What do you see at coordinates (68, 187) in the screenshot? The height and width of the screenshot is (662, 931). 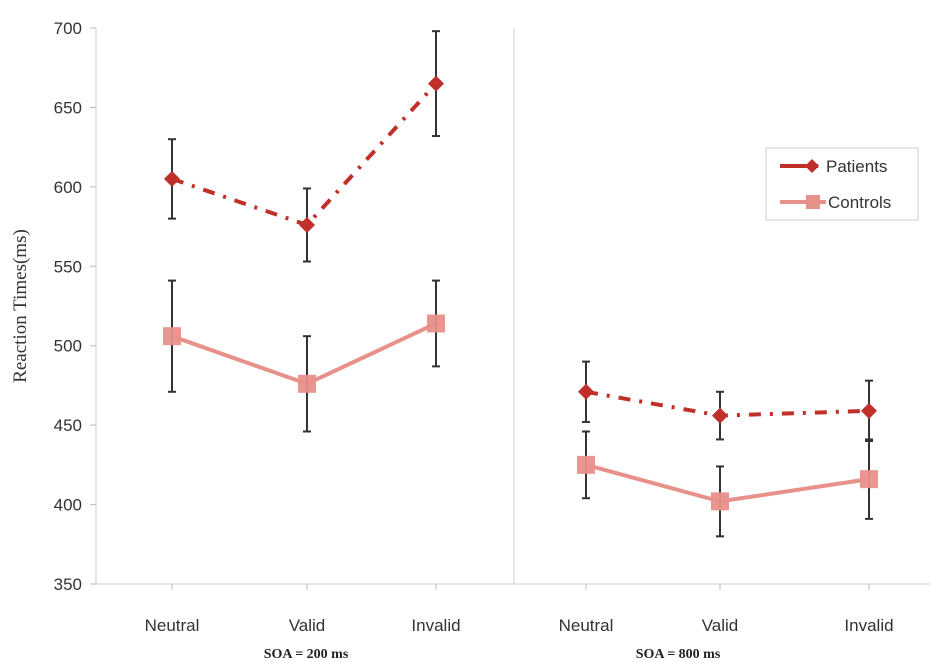 I see `y-tick-label: 600` at bounding box center [68, 187].